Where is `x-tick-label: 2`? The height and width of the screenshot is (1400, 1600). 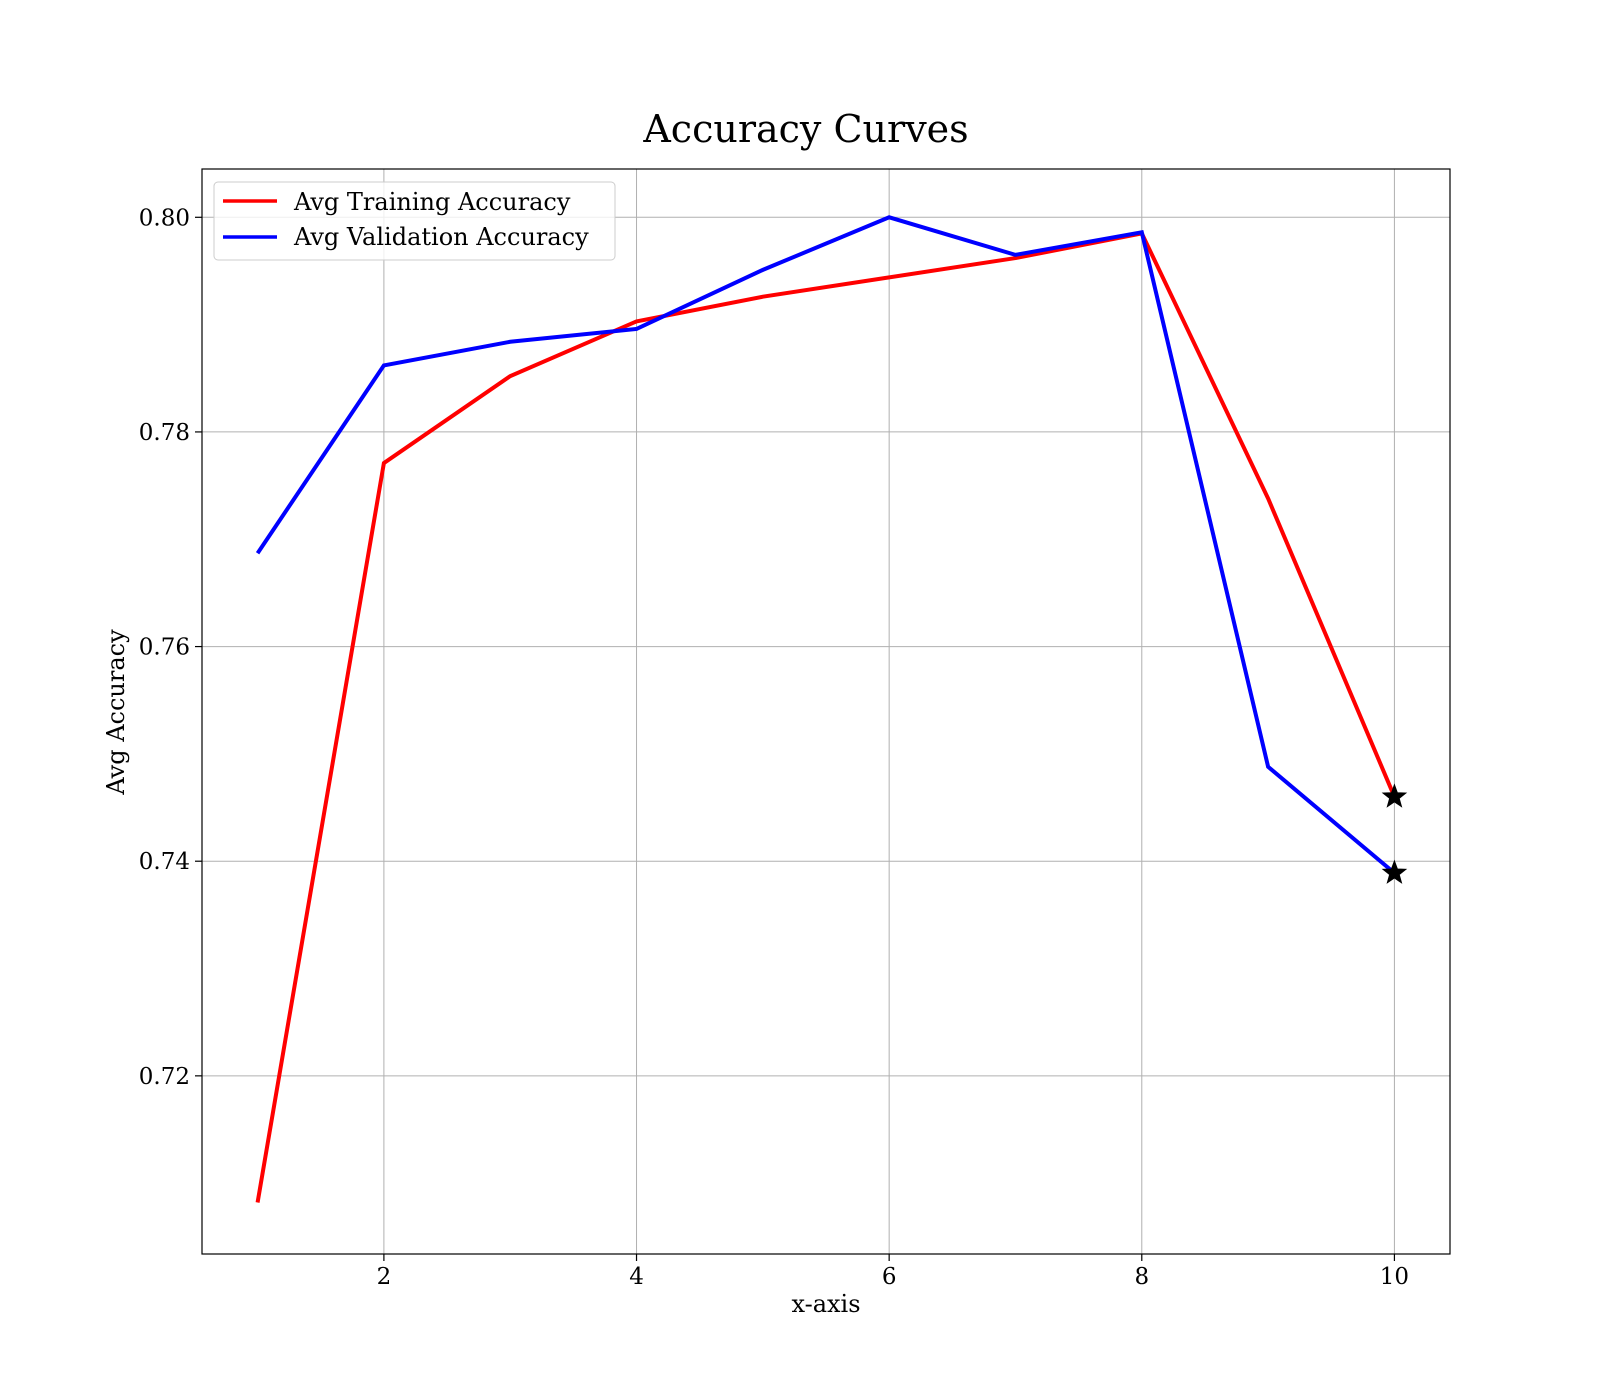 x-tick-label: 2 is located at coordinates (384, 1277).